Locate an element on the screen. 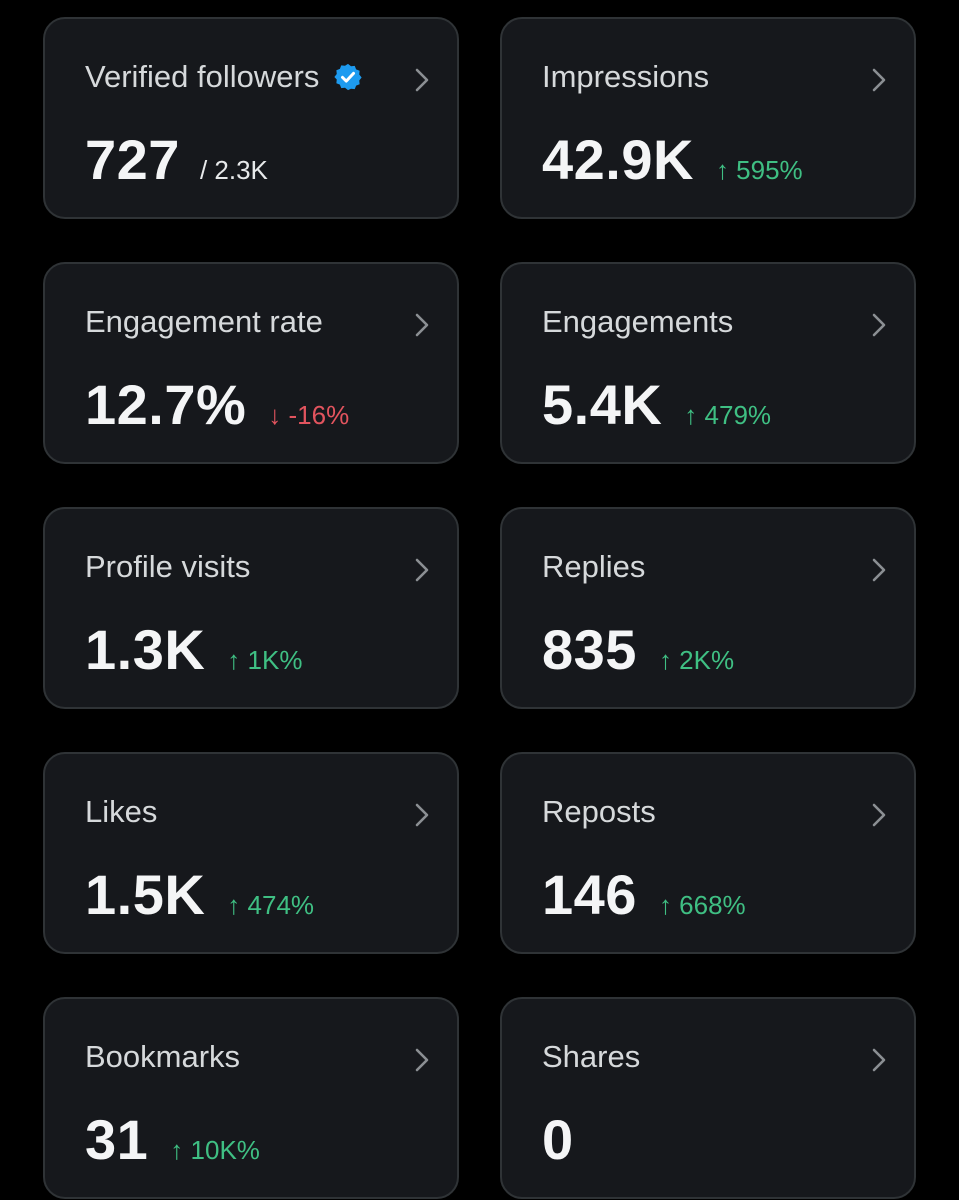 This screenshot has width=959, height=1200. card-engagement-rate: Engagement rate 12.7% ↓ -16% is located at coordinates (251, 363).